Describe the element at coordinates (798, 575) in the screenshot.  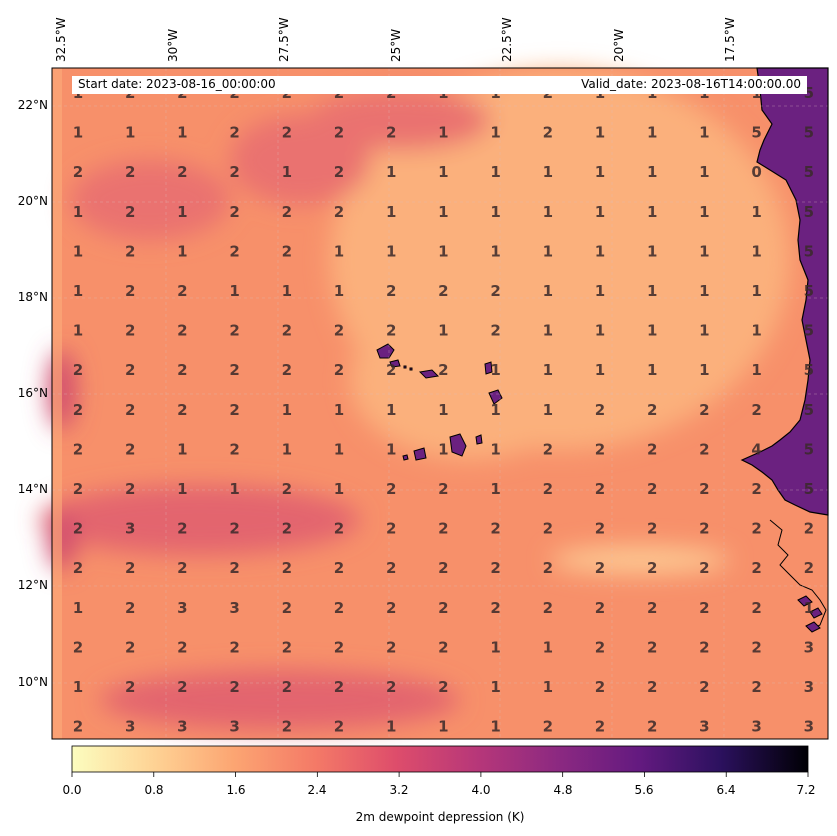
I see `africa-coast-south` at that location.